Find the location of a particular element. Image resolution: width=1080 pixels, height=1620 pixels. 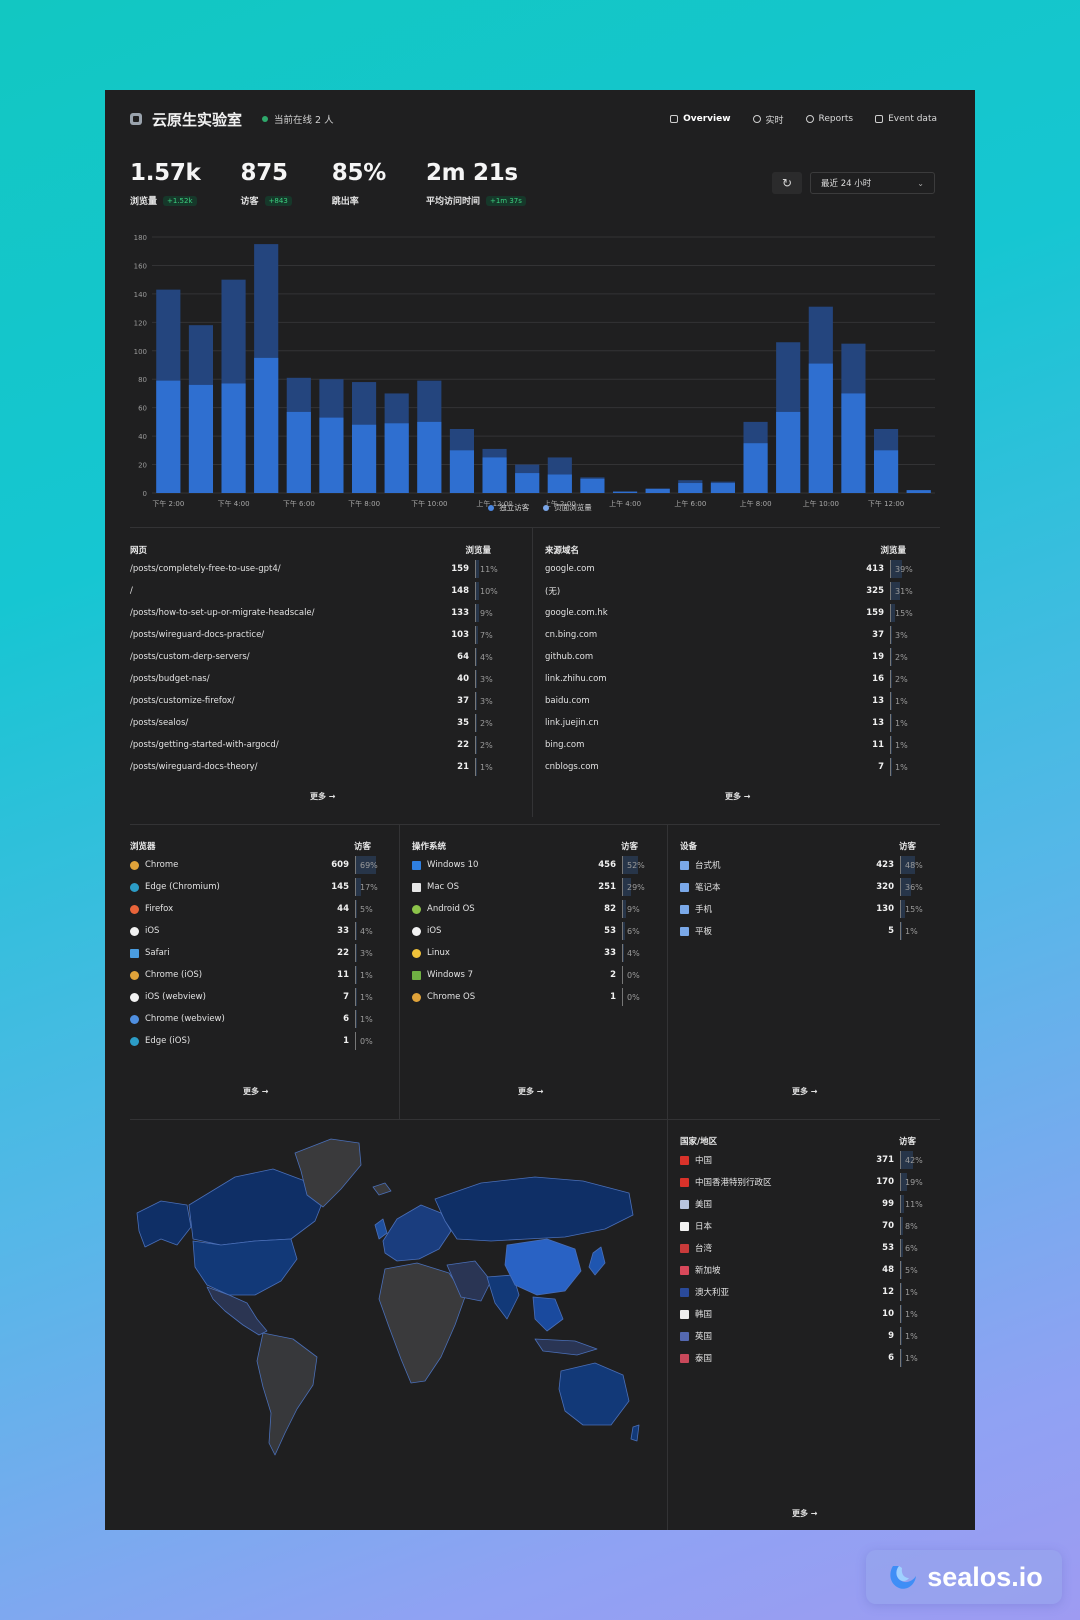

table-row: Chrome OS 1 0% is located at coordinates (532, 997).